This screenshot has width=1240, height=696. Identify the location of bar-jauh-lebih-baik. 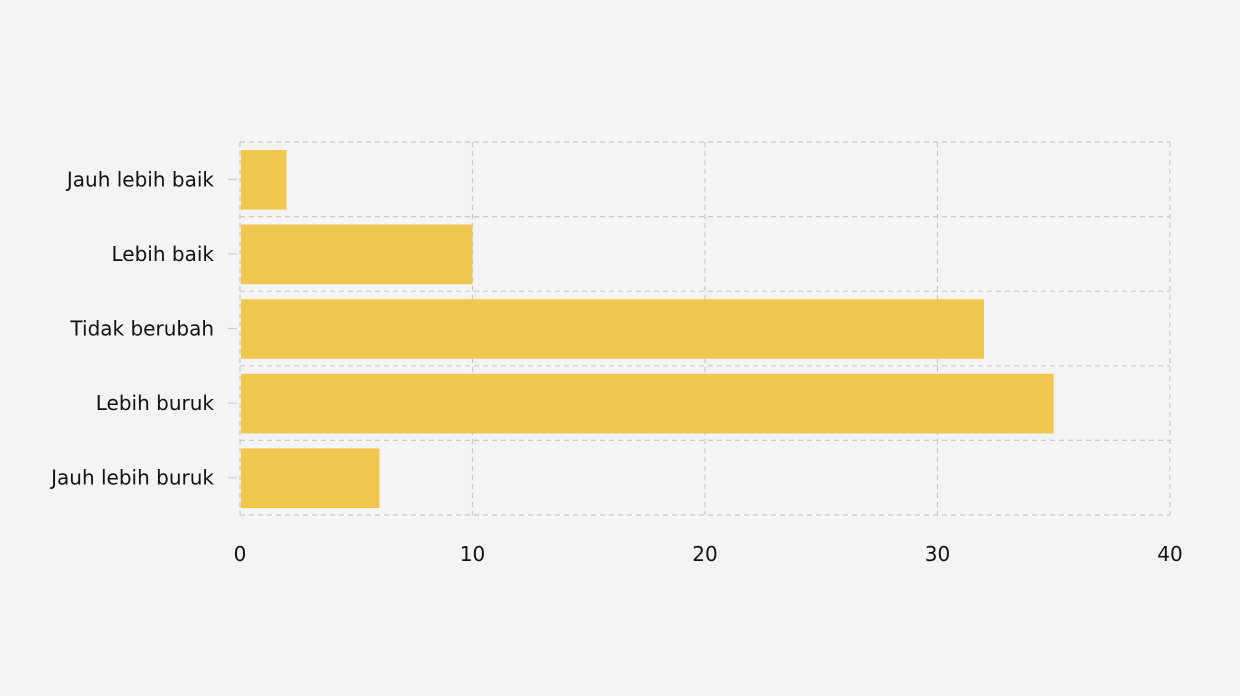
(264, 180).